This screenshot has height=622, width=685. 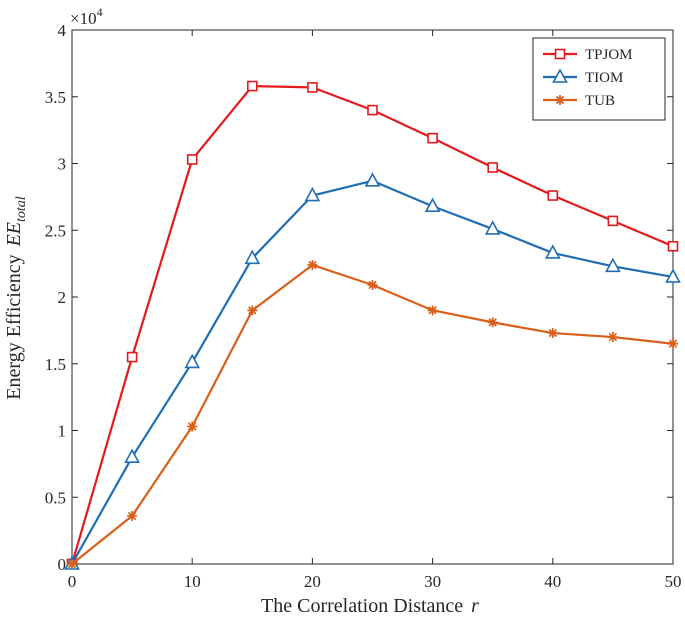 I want to click on y-tick-label: 3.5, so click(x=55, y=97).